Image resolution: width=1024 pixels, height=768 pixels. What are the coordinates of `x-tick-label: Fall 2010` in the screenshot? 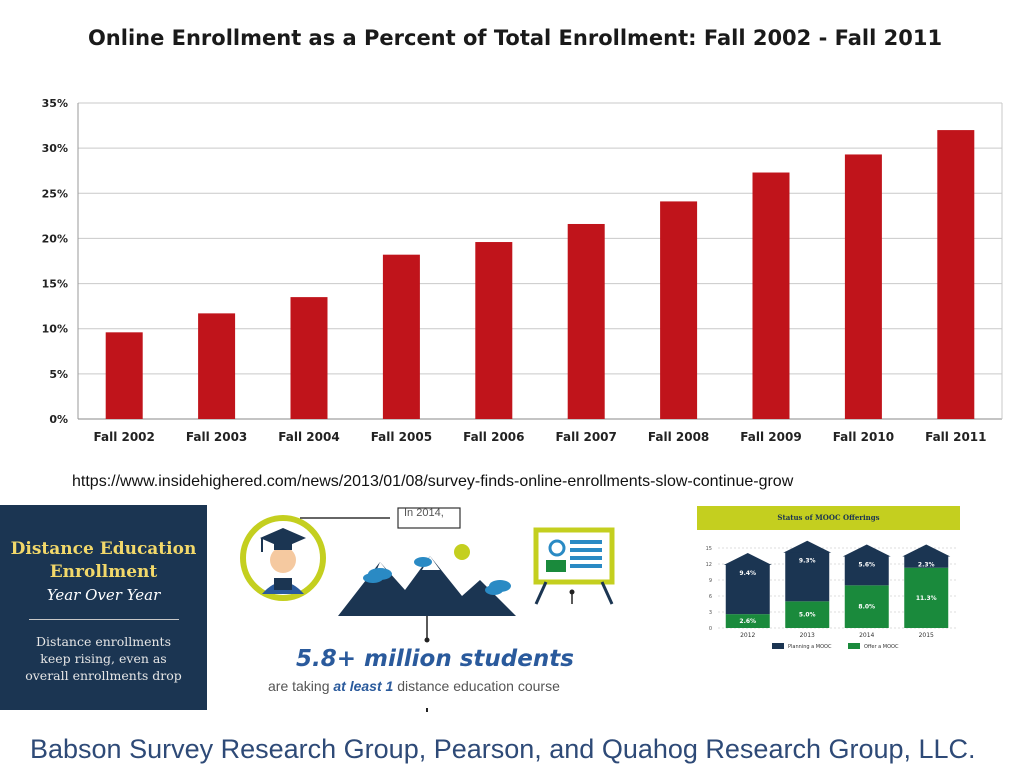 It's located at (863, 437).